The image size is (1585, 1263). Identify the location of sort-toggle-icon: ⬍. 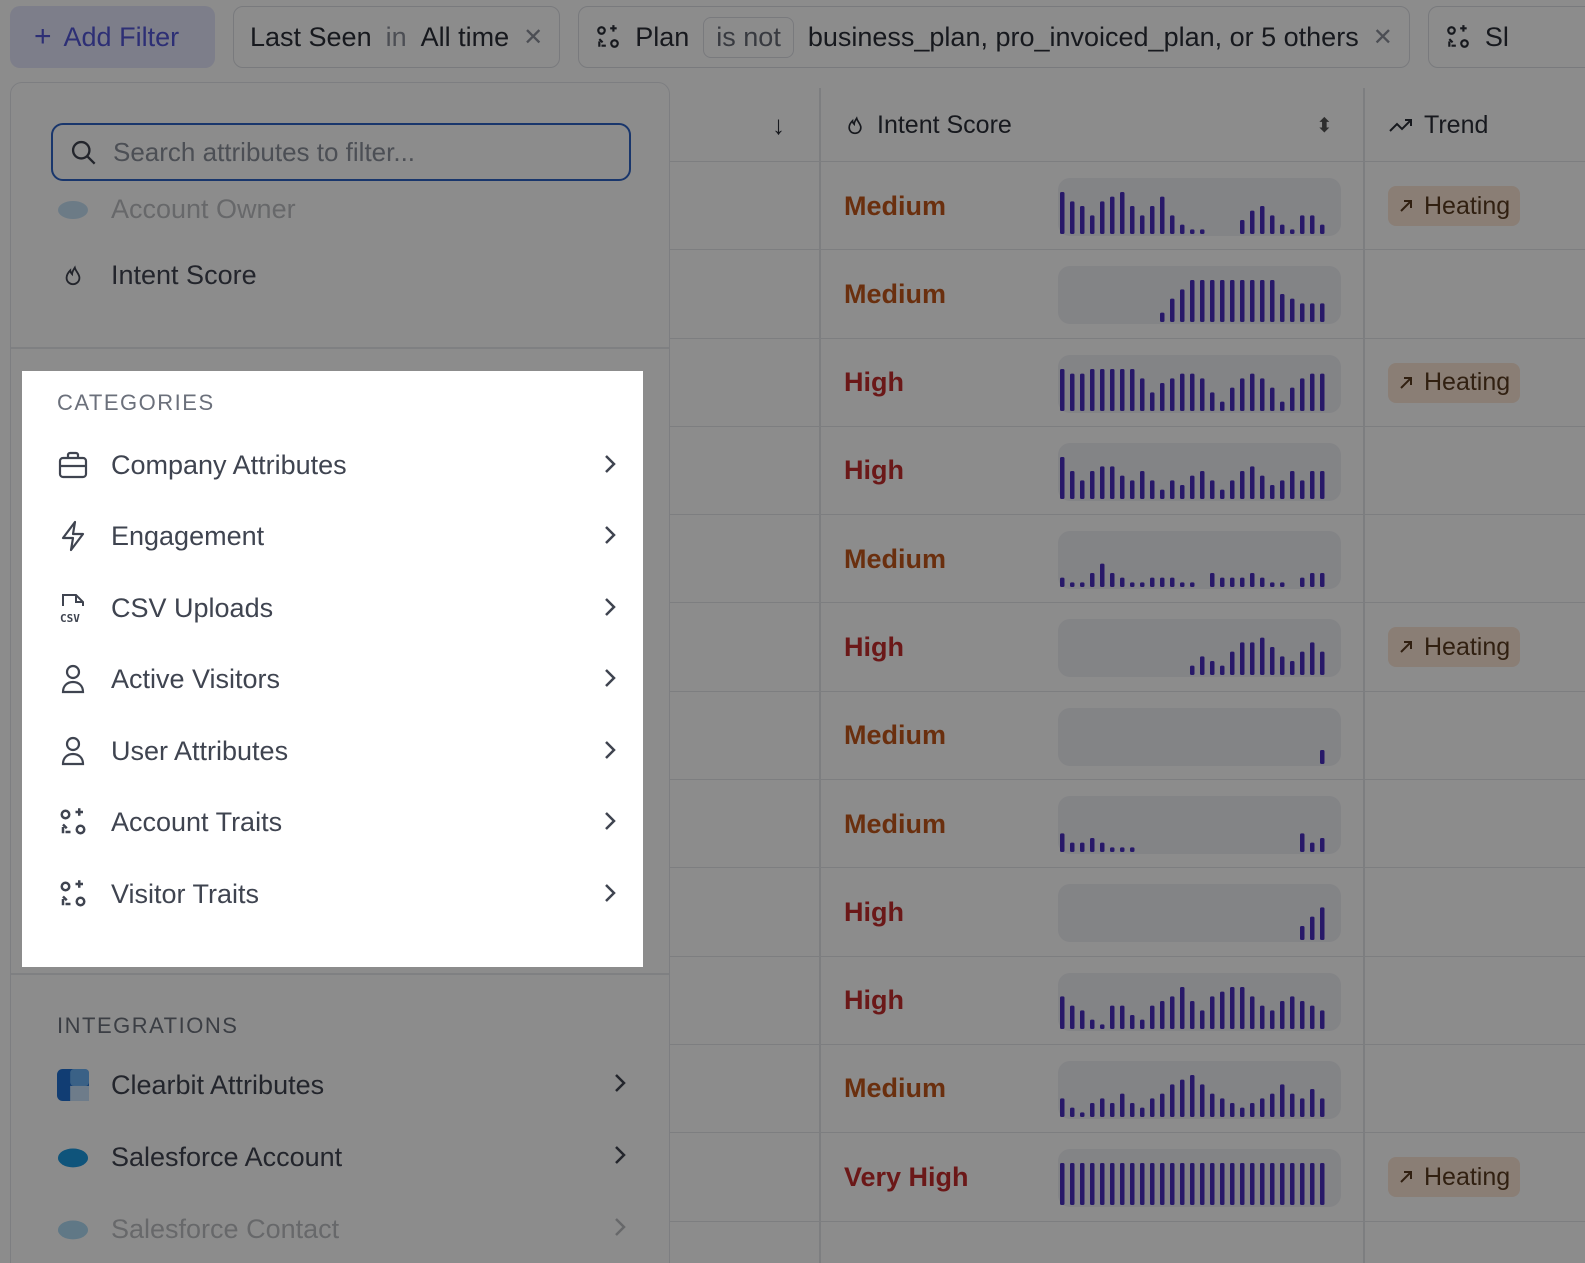
(1324, 125).